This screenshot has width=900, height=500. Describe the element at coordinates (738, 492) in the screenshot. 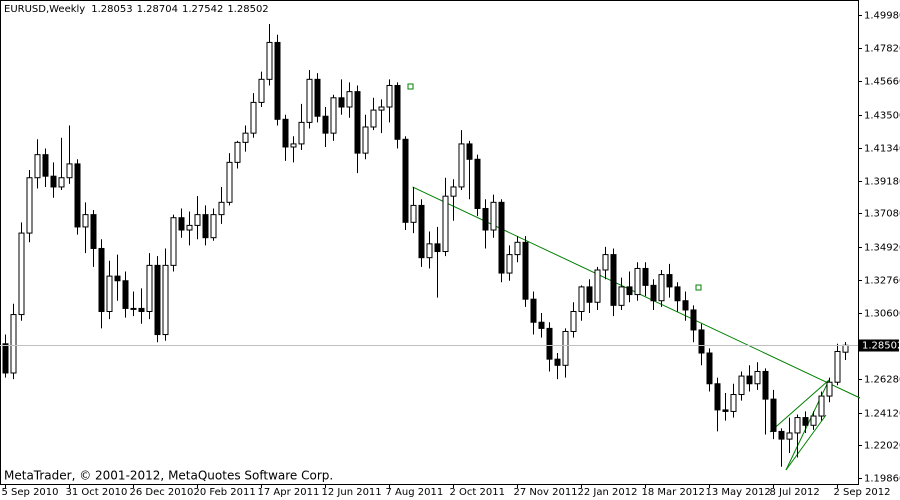

I see `x-tick-label: 13 May 2012` at that location.